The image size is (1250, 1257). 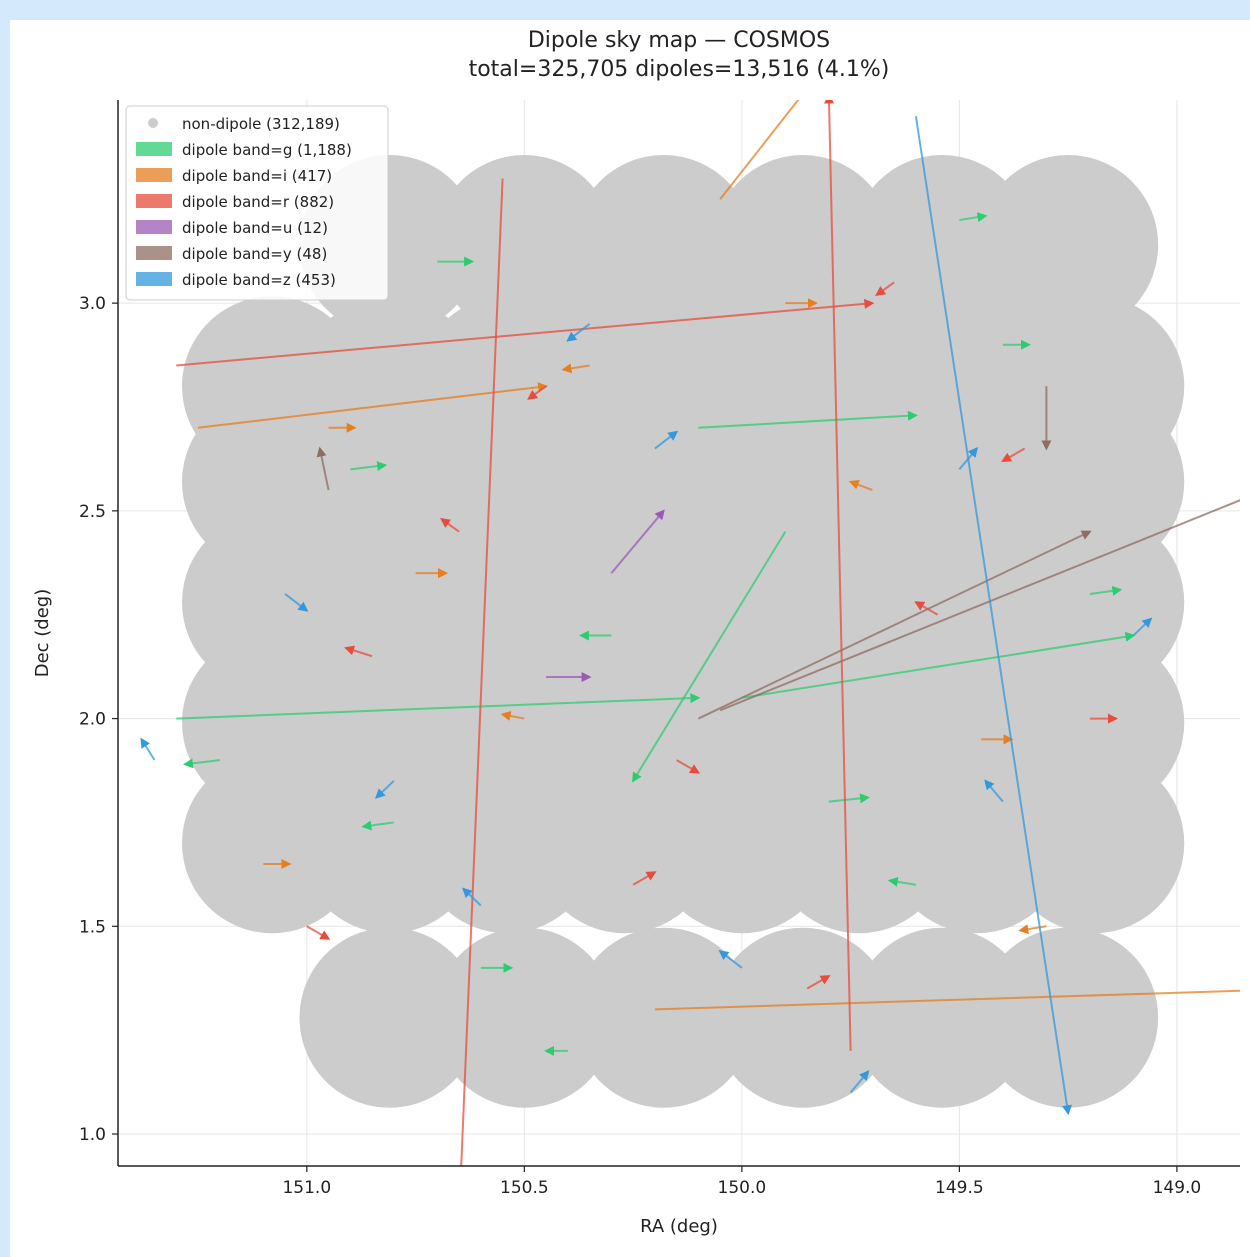 What do you see at coordinates (261, 124) in the screenshot?
I see `legend-label: non-dipole (312,189)` at bounding box center [261, 124].